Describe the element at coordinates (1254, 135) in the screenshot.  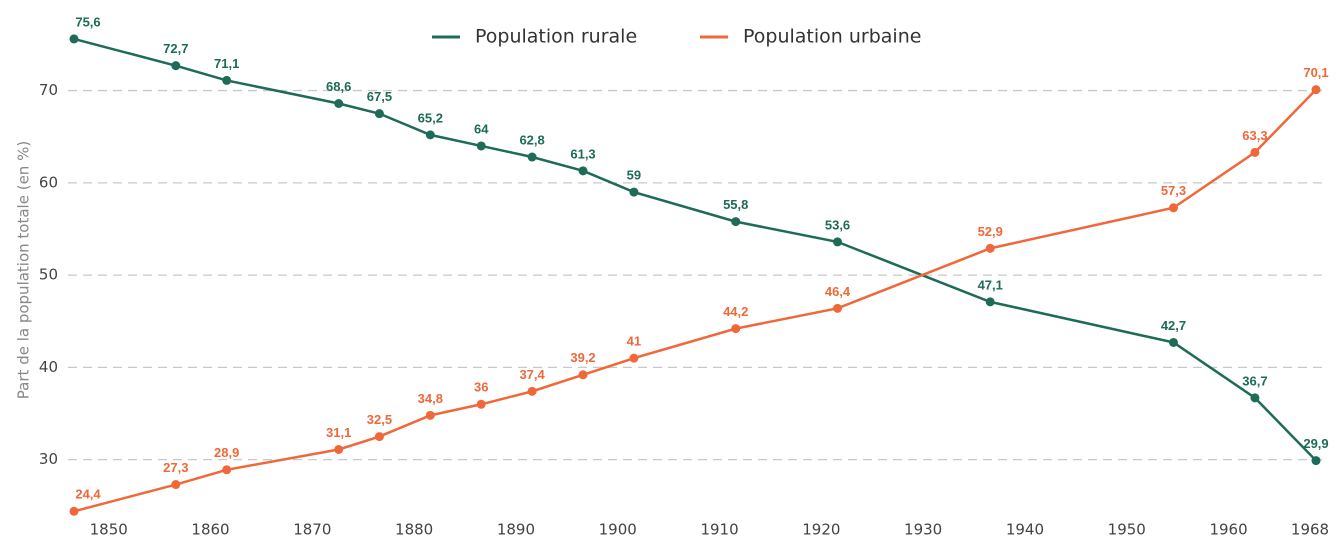
I see `data-label: 63,3` at that location.